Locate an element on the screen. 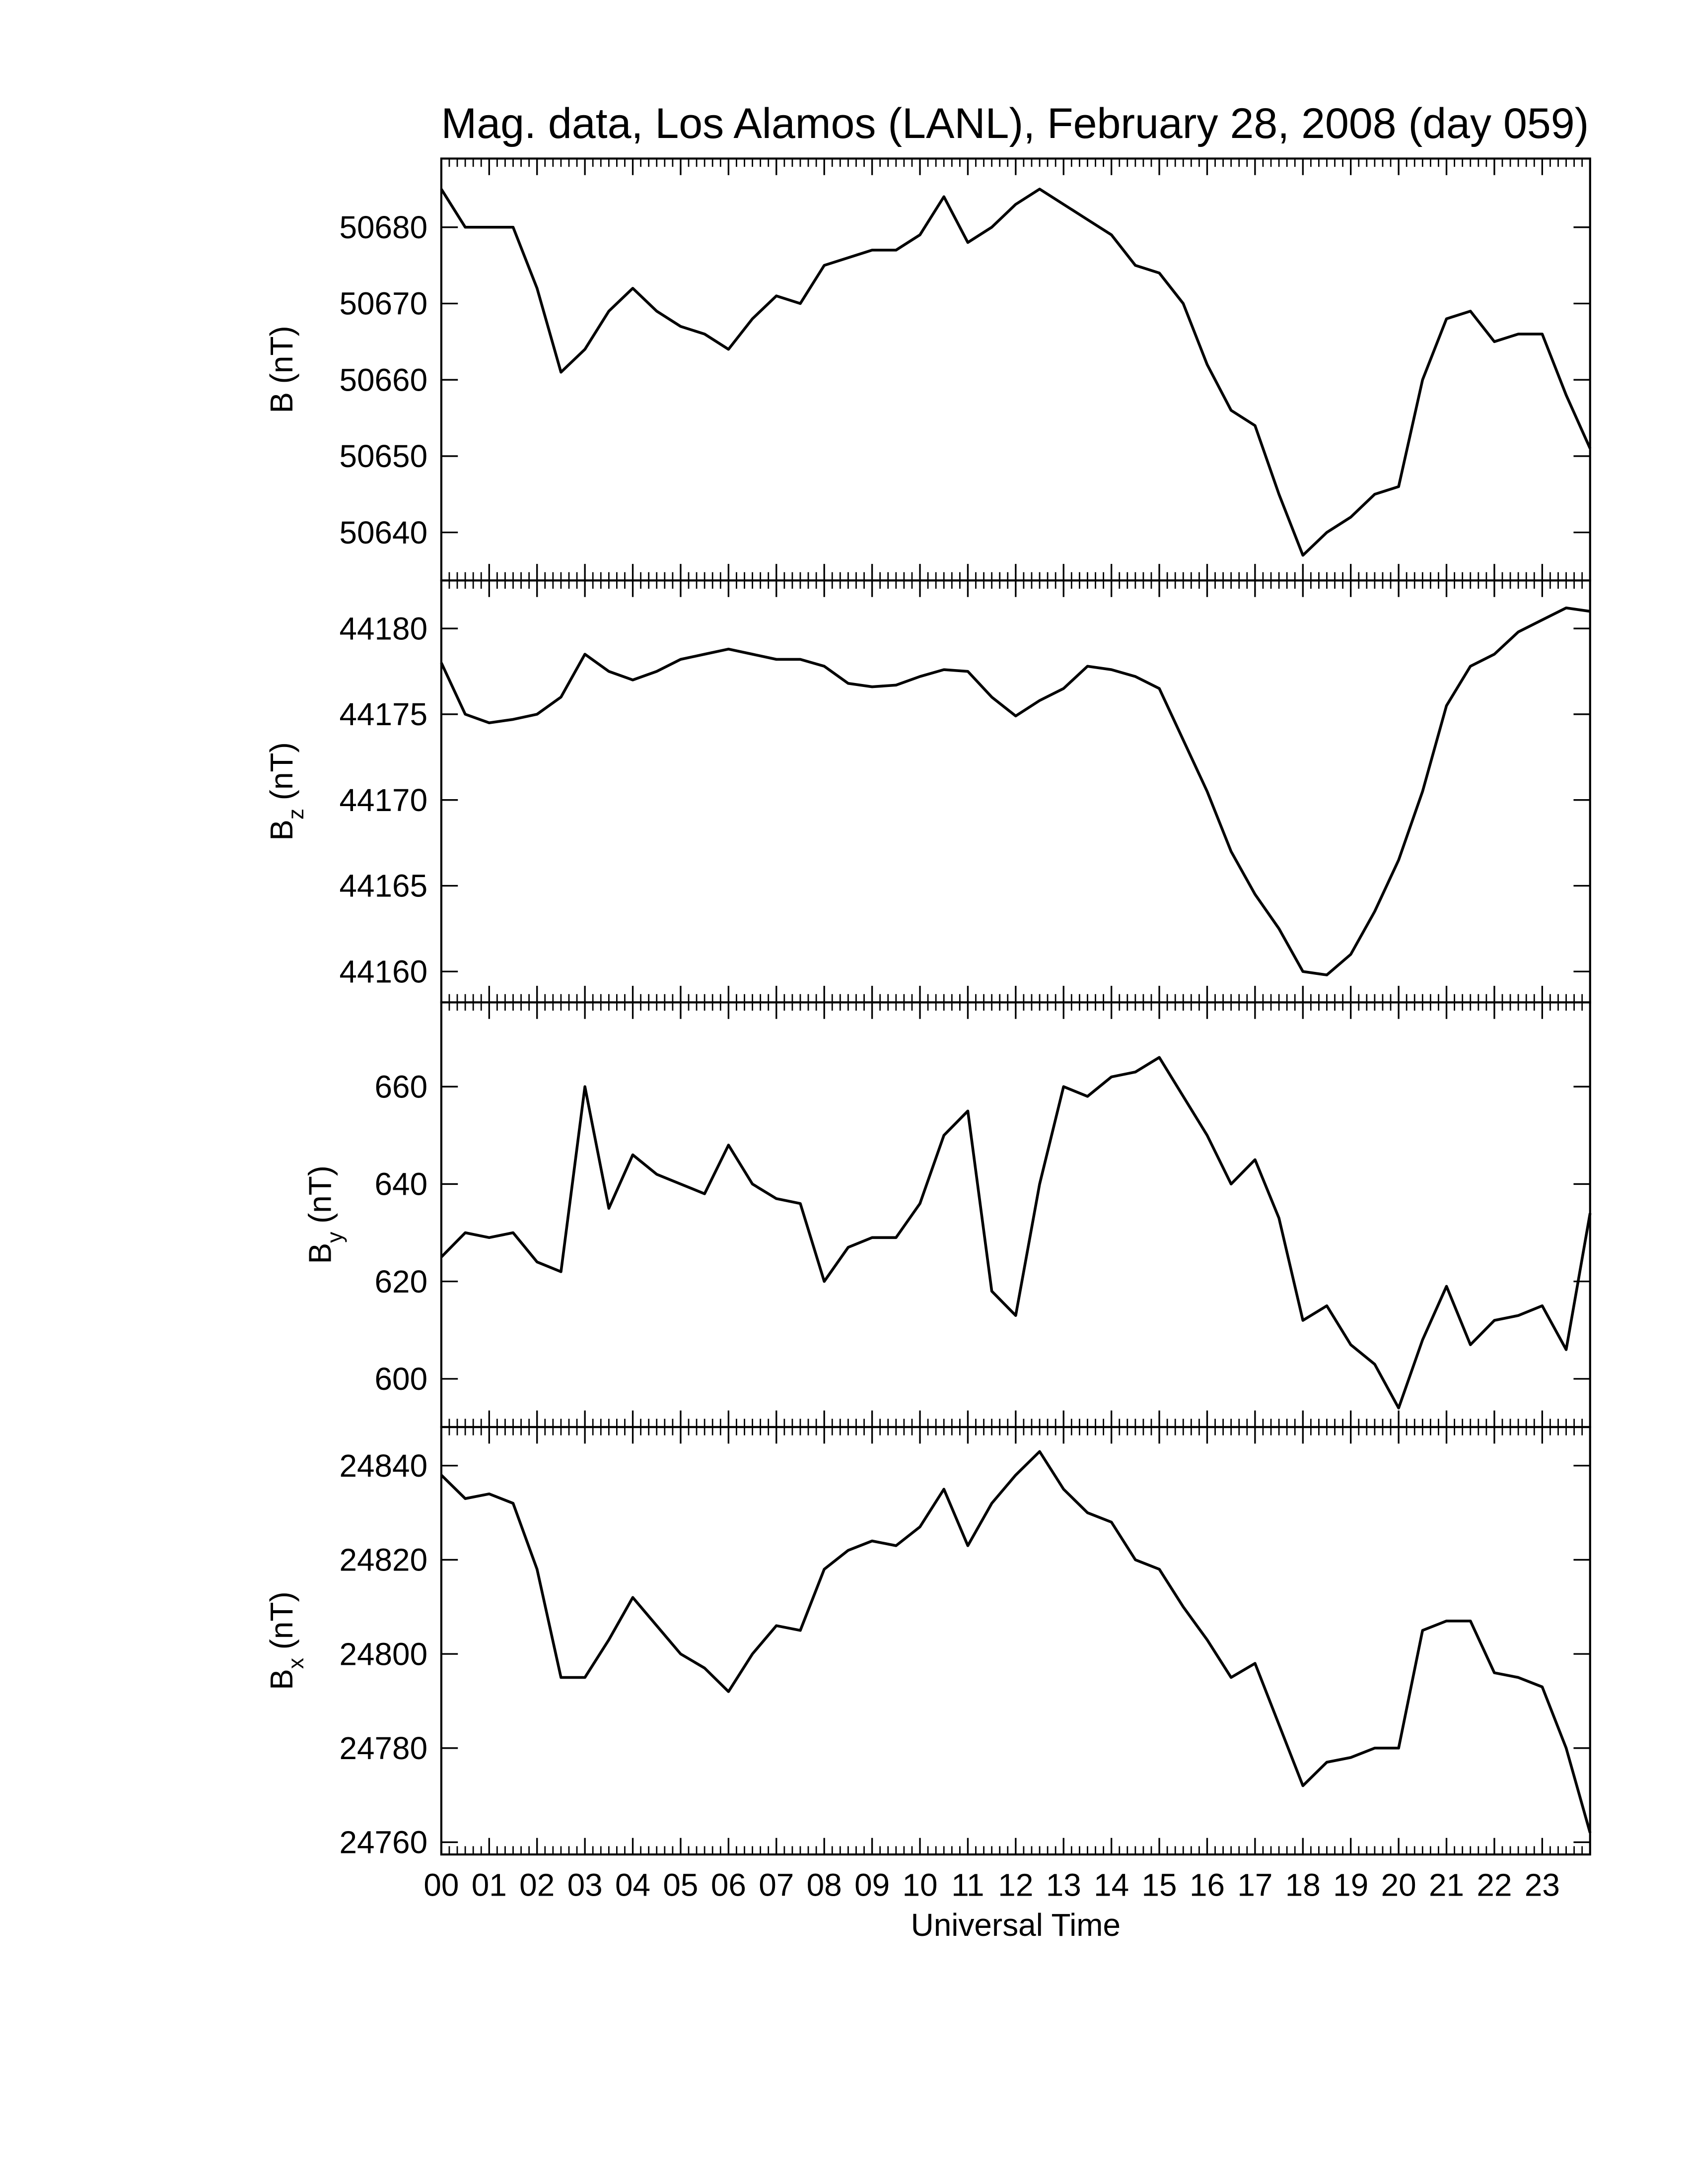 The image size is (1688, 2184). y-tick-label: 50640 is located at coordinates (383, 532).